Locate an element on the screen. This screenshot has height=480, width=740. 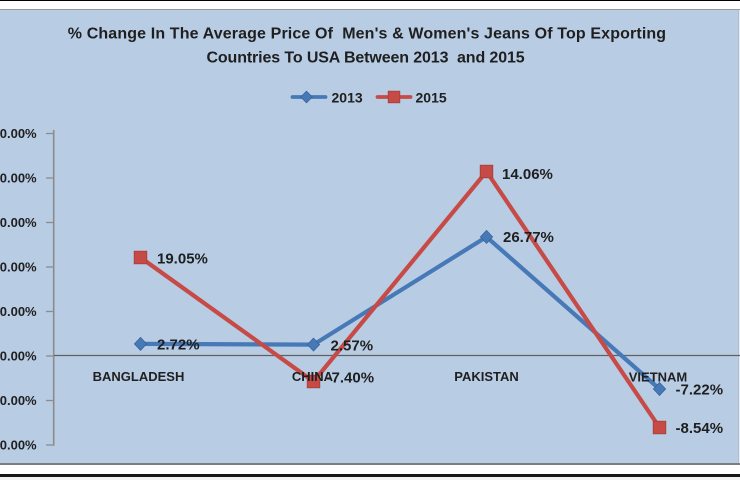
svg-text: 10.00% is located at coordinates (18, 311).